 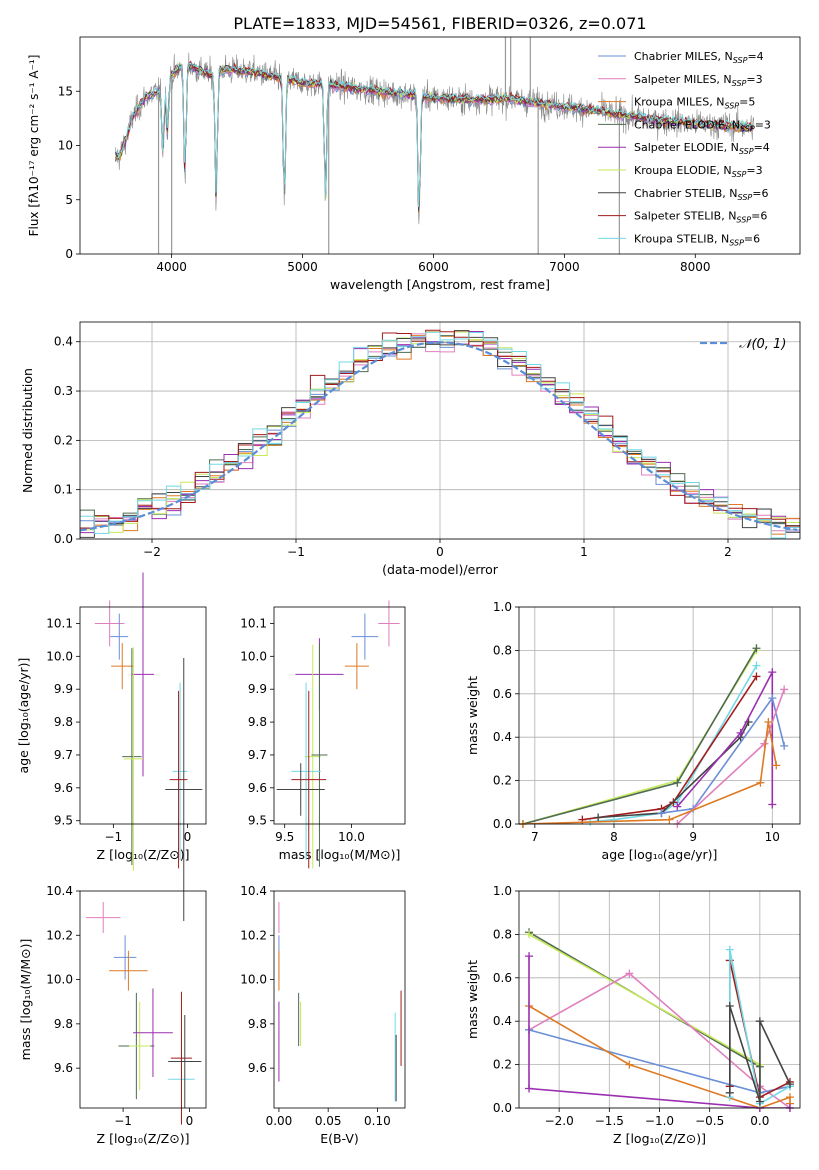 I want to click on legend-entry: Kroupa MILES, NSSP=5, so click(x=694, y=103).